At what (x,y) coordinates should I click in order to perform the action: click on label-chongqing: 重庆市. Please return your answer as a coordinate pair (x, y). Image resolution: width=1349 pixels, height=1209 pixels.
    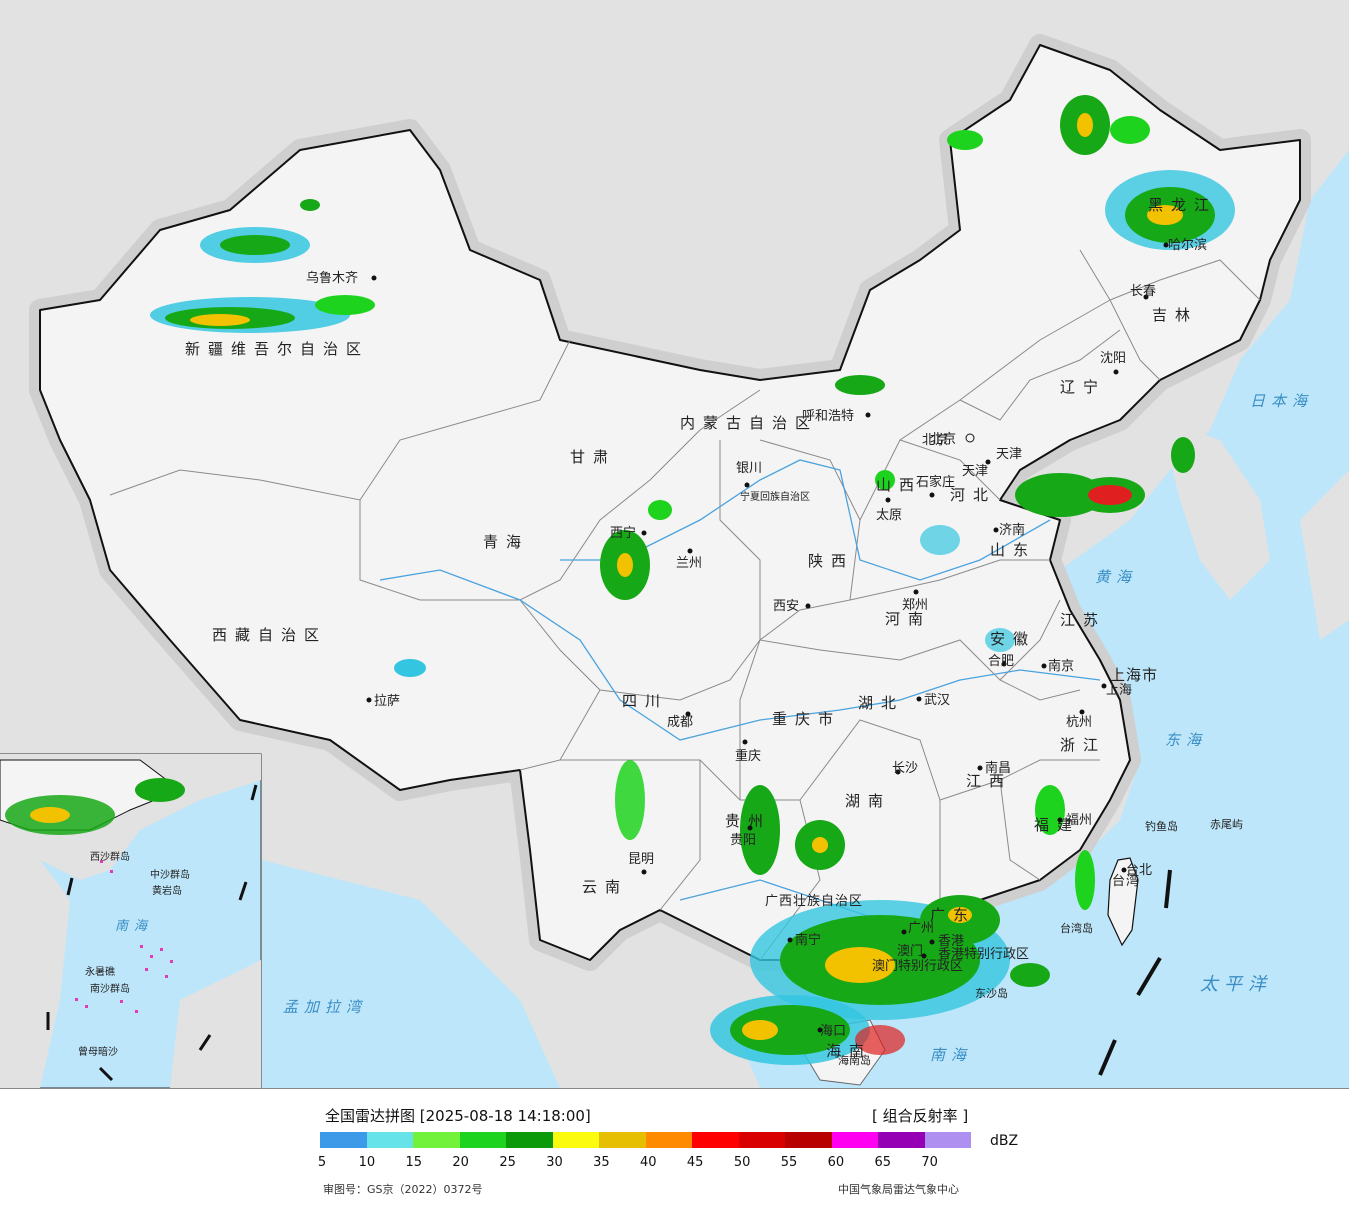
    Looking at the image, I should click on (806, 719).